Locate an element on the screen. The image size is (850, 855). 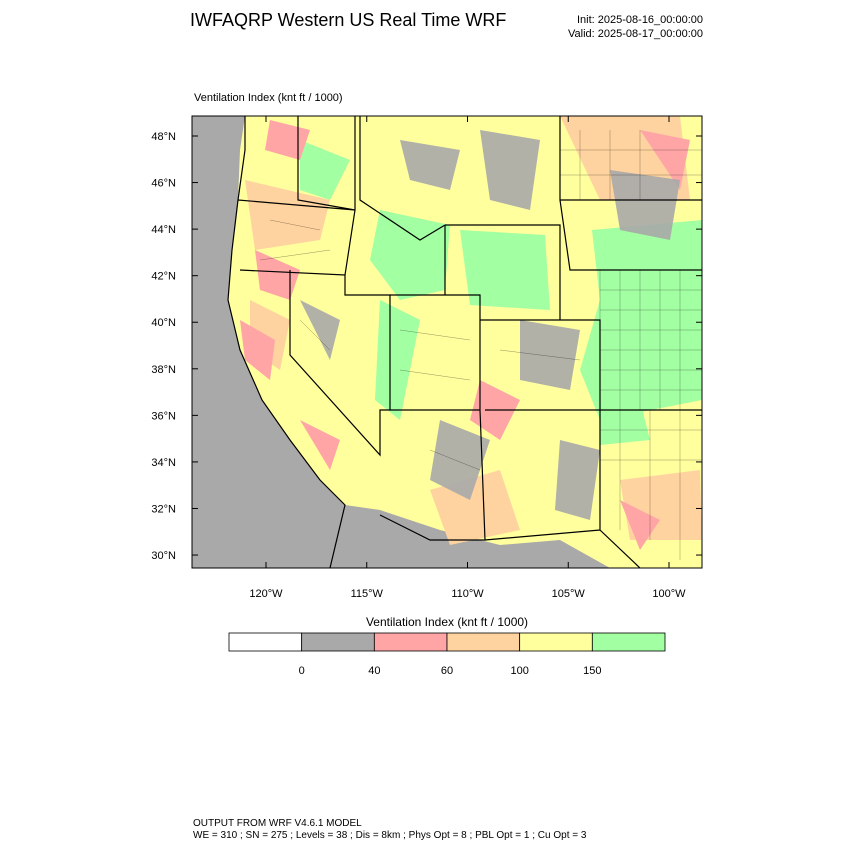
colorbar-label: 100 is located at coordinates (519, 671).